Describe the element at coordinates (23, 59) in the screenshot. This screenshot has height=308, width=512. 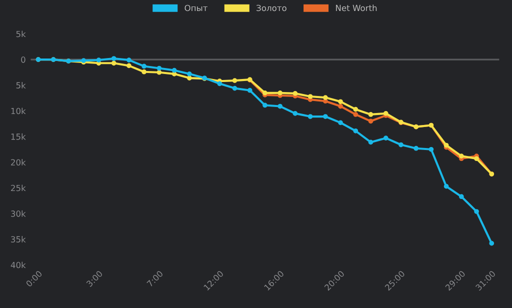
I see `y-tick-label: 0` at that location.